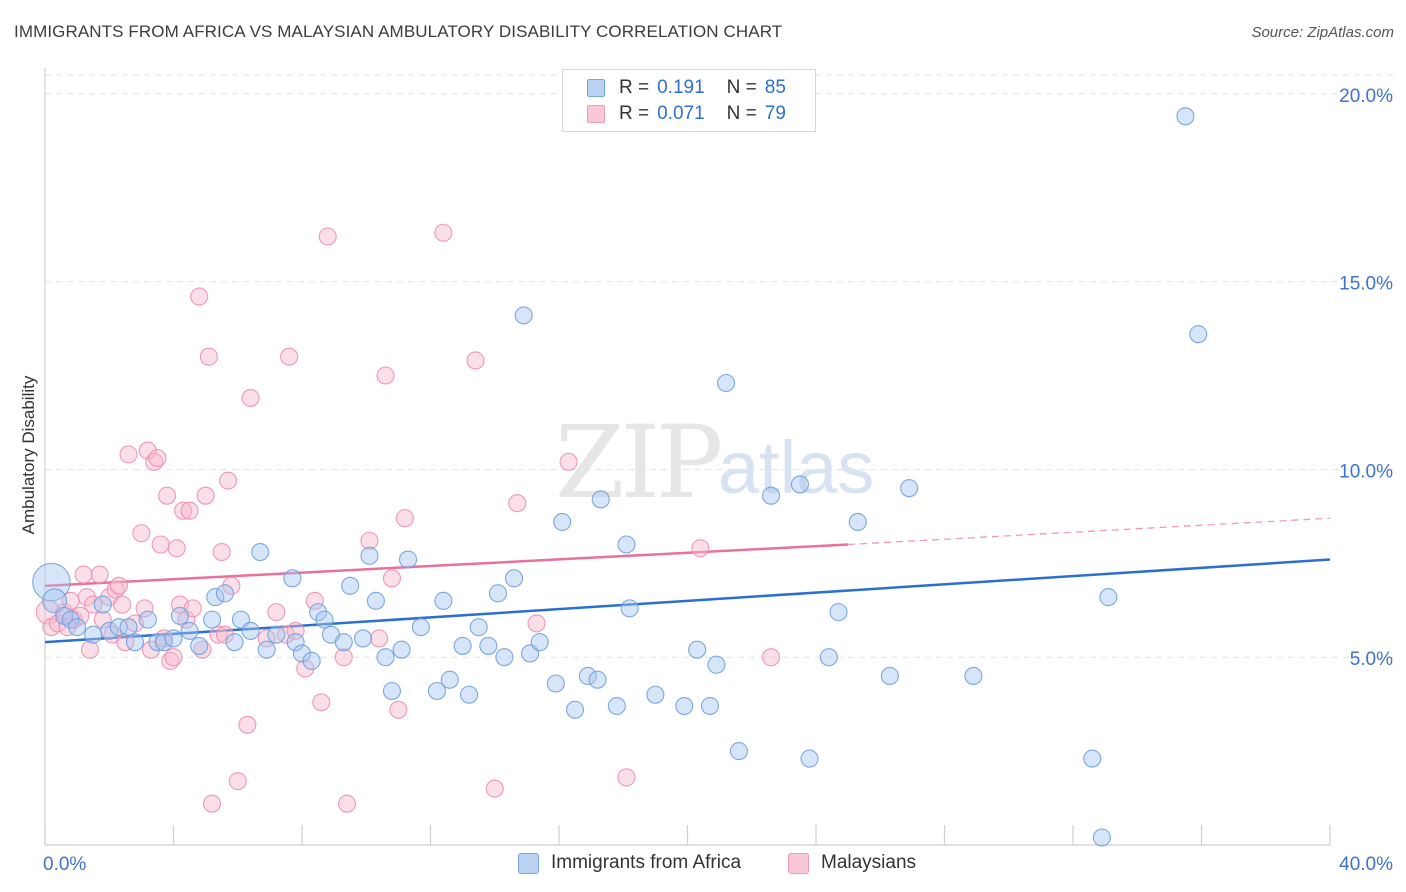 This screenshot has height=892, width=1406. What do you see at coordinates (681, 113) in the screenshot?
I see `legend-r-value-malaysians: 0.071` at bounding box center [681, 113].